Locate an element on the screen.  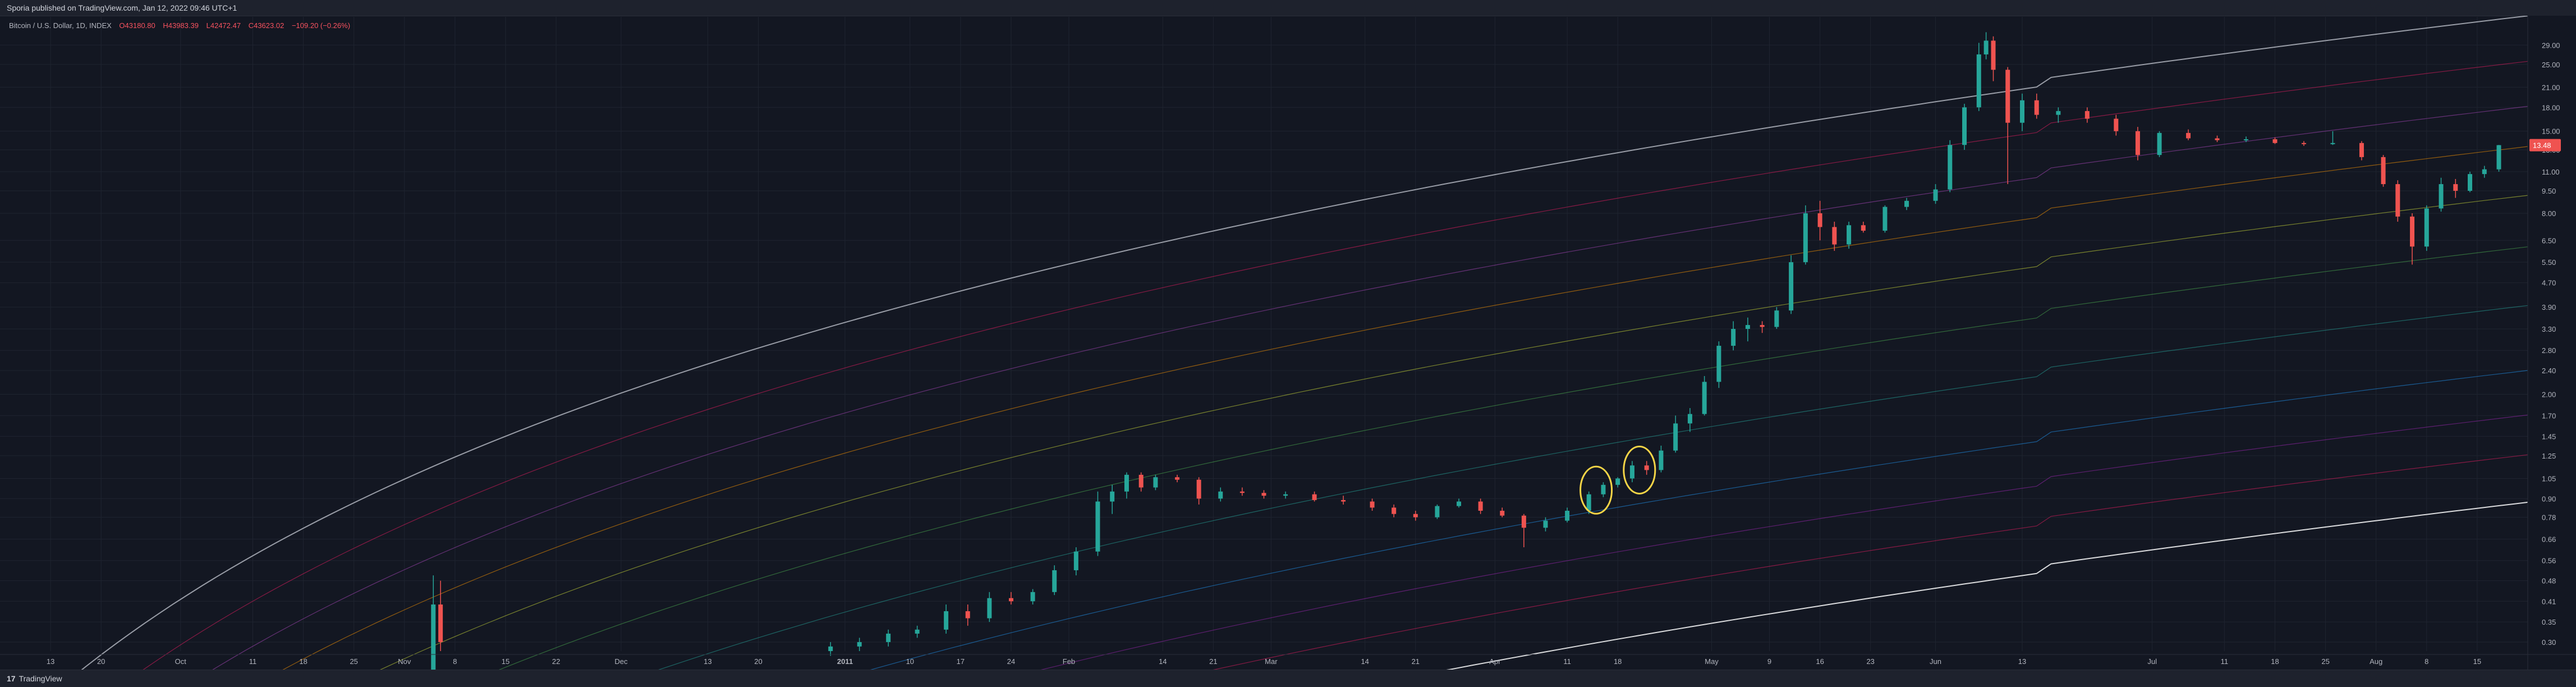
price-tick-label: 1.05 is located at coordinates (2549, 478).